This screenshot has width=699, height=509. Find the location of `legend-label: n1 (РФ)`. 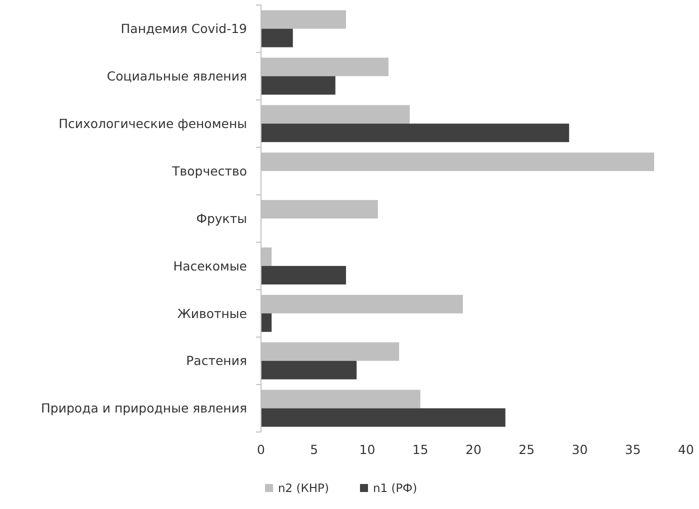

legend-label: n1 (РФ) is located at coordinates (395, 488).